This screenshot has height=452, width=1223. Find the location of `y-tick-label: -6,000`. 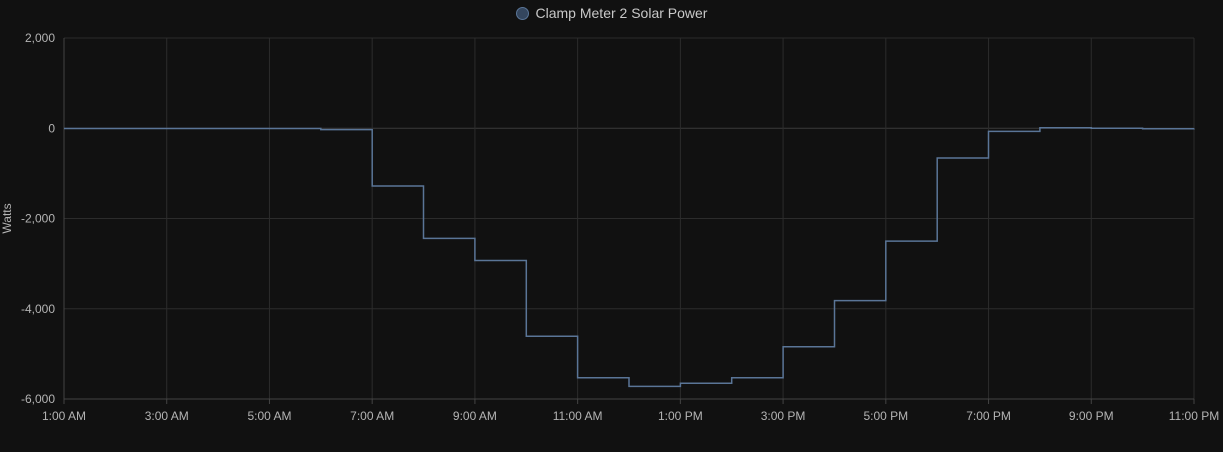

y-tick-label: -6,000 is located at coordinates (38, 399).